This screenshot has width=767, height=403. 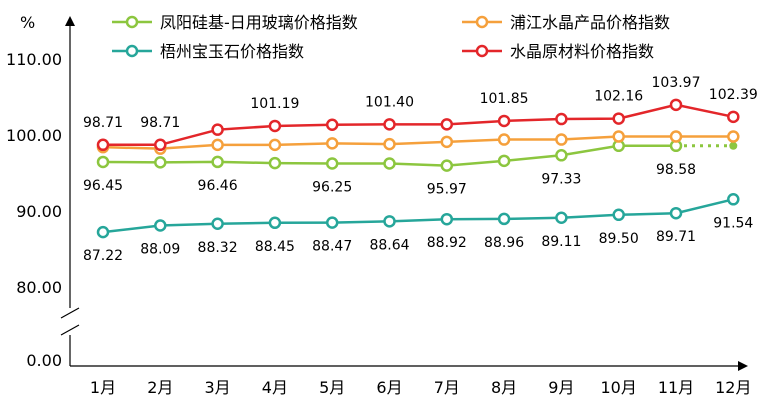 What do you see at coordinates (561, 242) in the screenshot?
I see `data-label: 89.11` at bounding box center [561, 242].